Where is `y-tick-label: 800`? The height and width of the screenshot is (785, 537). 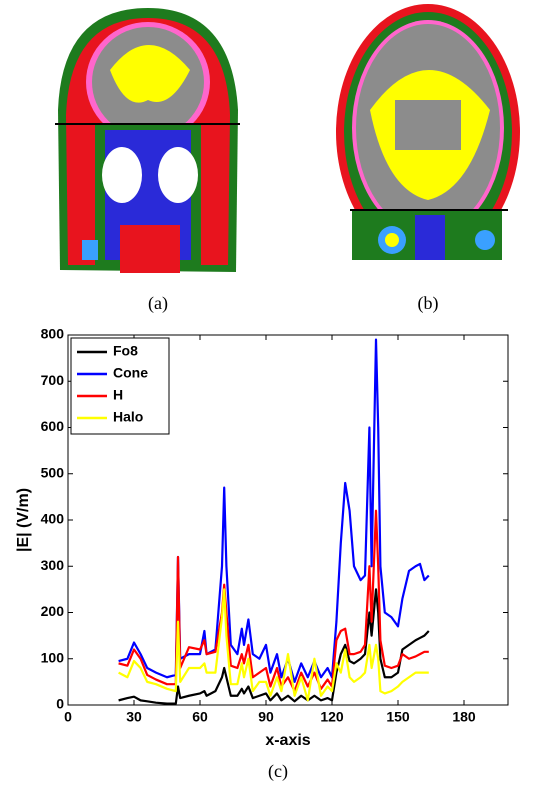
y-tick-label: 800 is located at coordinates (53, 334).